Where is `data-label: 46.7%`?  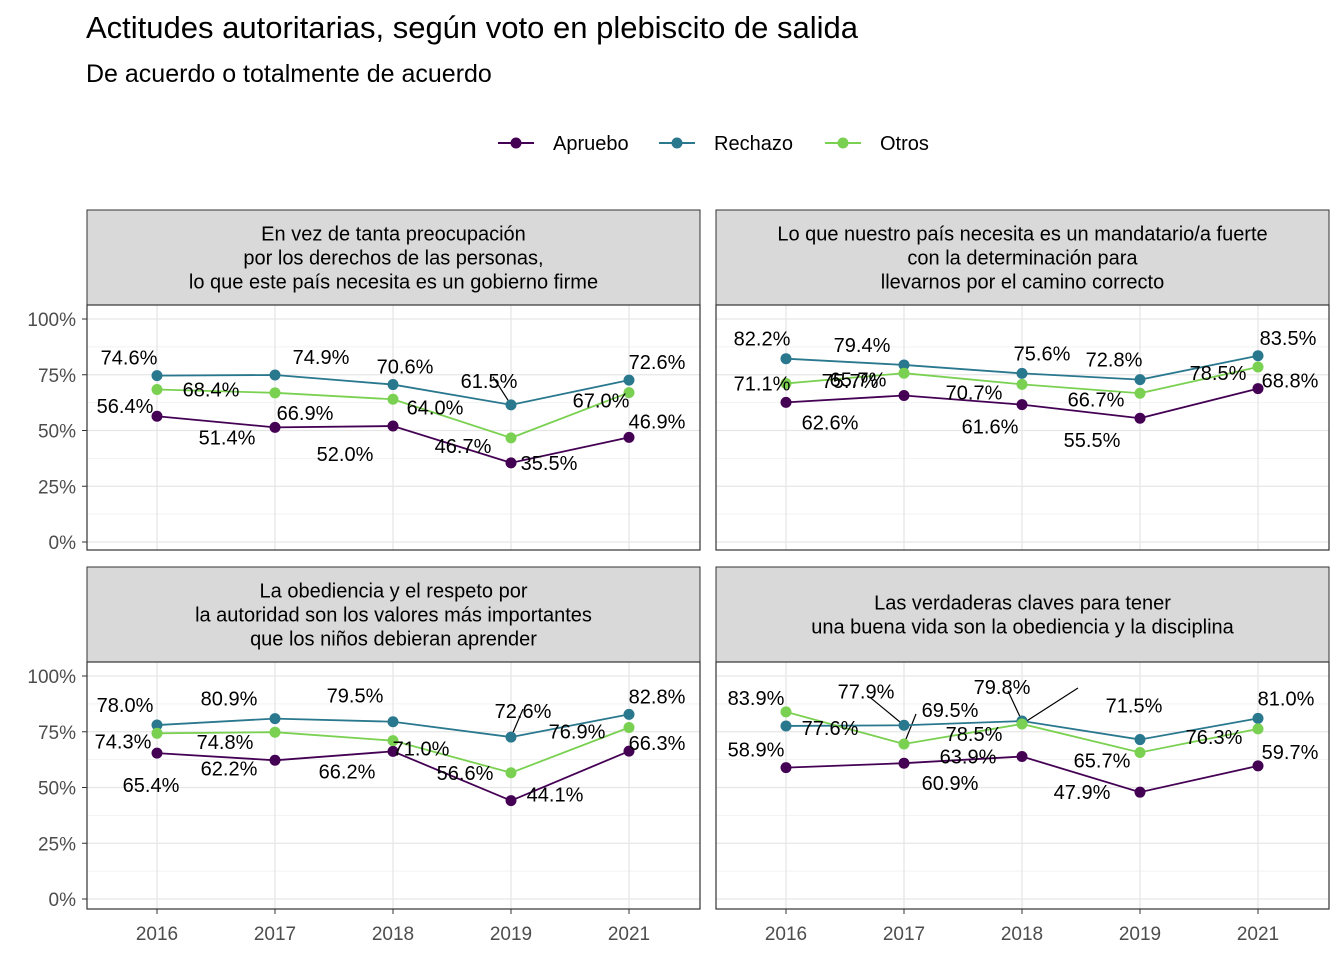
data-label: 46.7% is located at coordinates (463, 447).